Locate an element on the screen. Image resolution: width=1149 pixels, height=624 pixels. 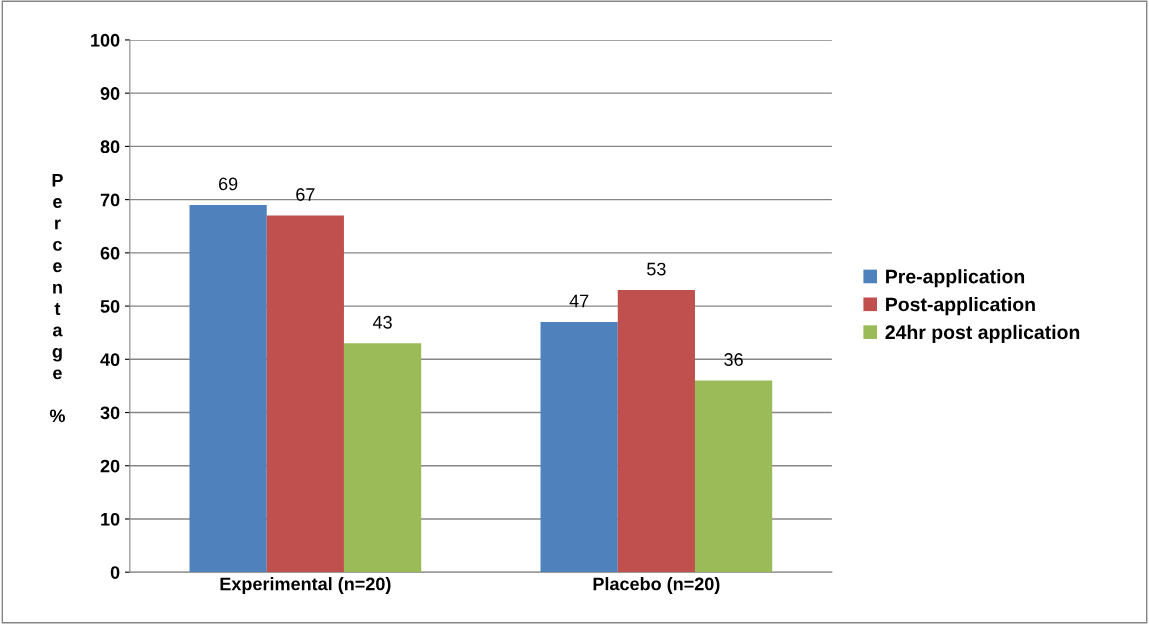
y-tick-label: 100 is located at coordinates (105, 40).